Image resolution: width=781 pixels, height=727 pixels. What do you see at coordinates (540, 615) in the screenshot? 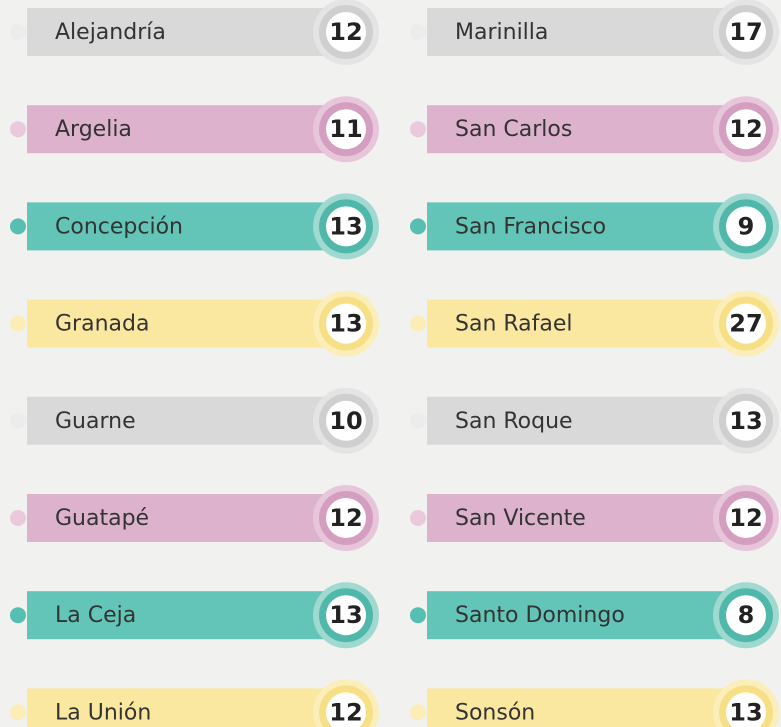
I see `item-name: Santo Domingo` at bounding box center [540, 615].